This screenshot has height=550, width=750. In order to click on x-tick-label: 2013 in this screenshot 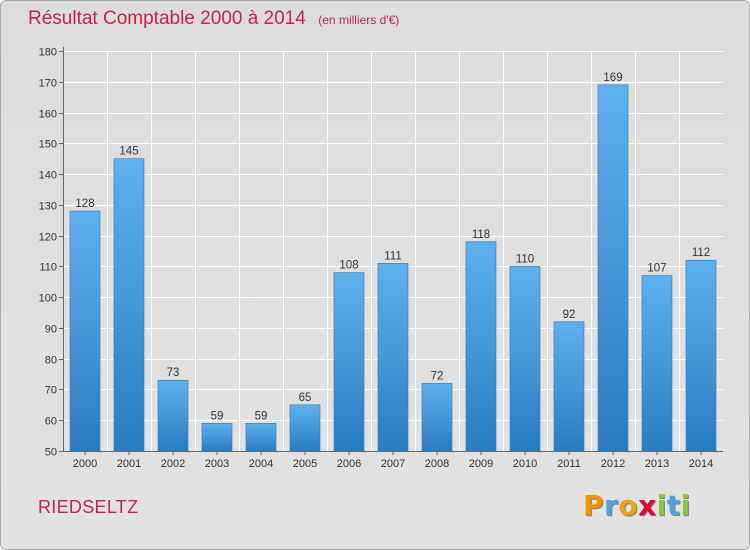, I will do `click(657, 464)`.